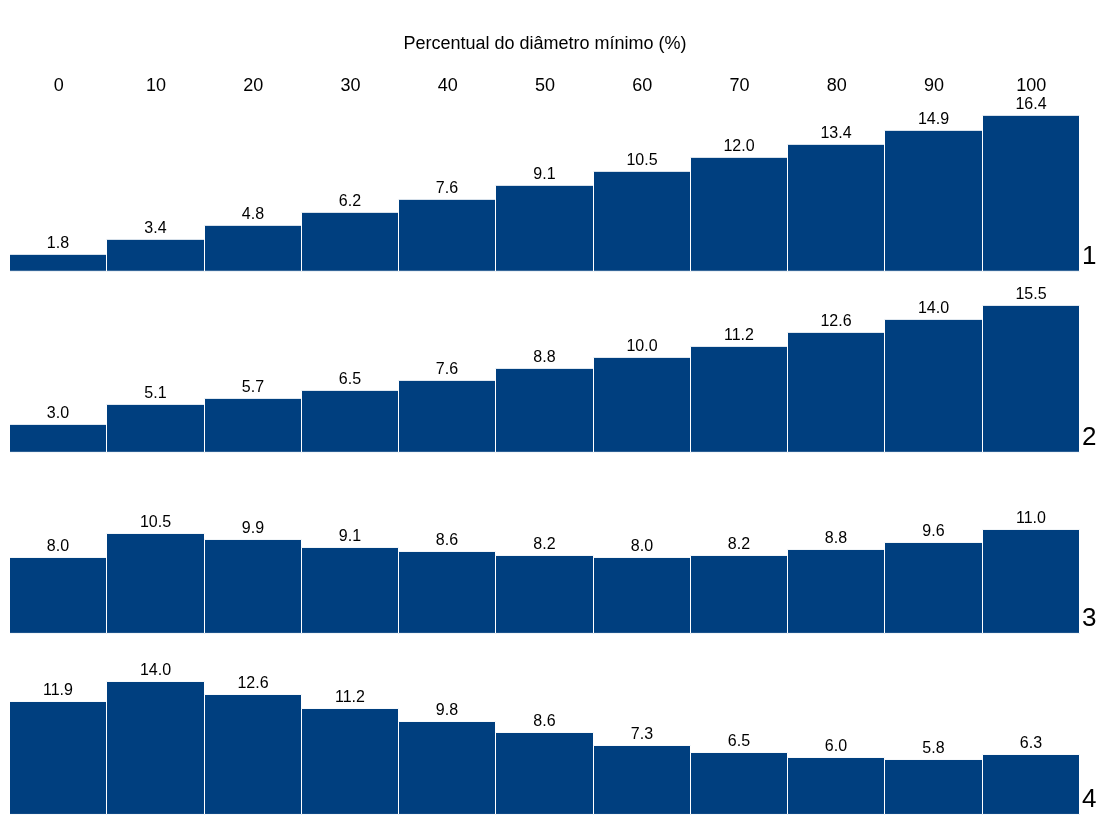 The width and height of the screenshot is (1099, 815). What do you see at coordinates (642, 346) in the screenshot?
I see `data-label: 10.0` at bounding box center [642, 346].